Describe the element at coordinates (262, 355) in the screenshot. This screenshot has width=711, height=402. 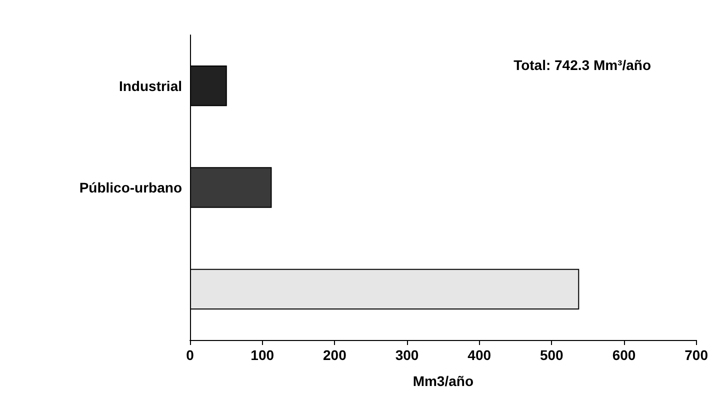
I see `x-tick-label: 100` at that location.